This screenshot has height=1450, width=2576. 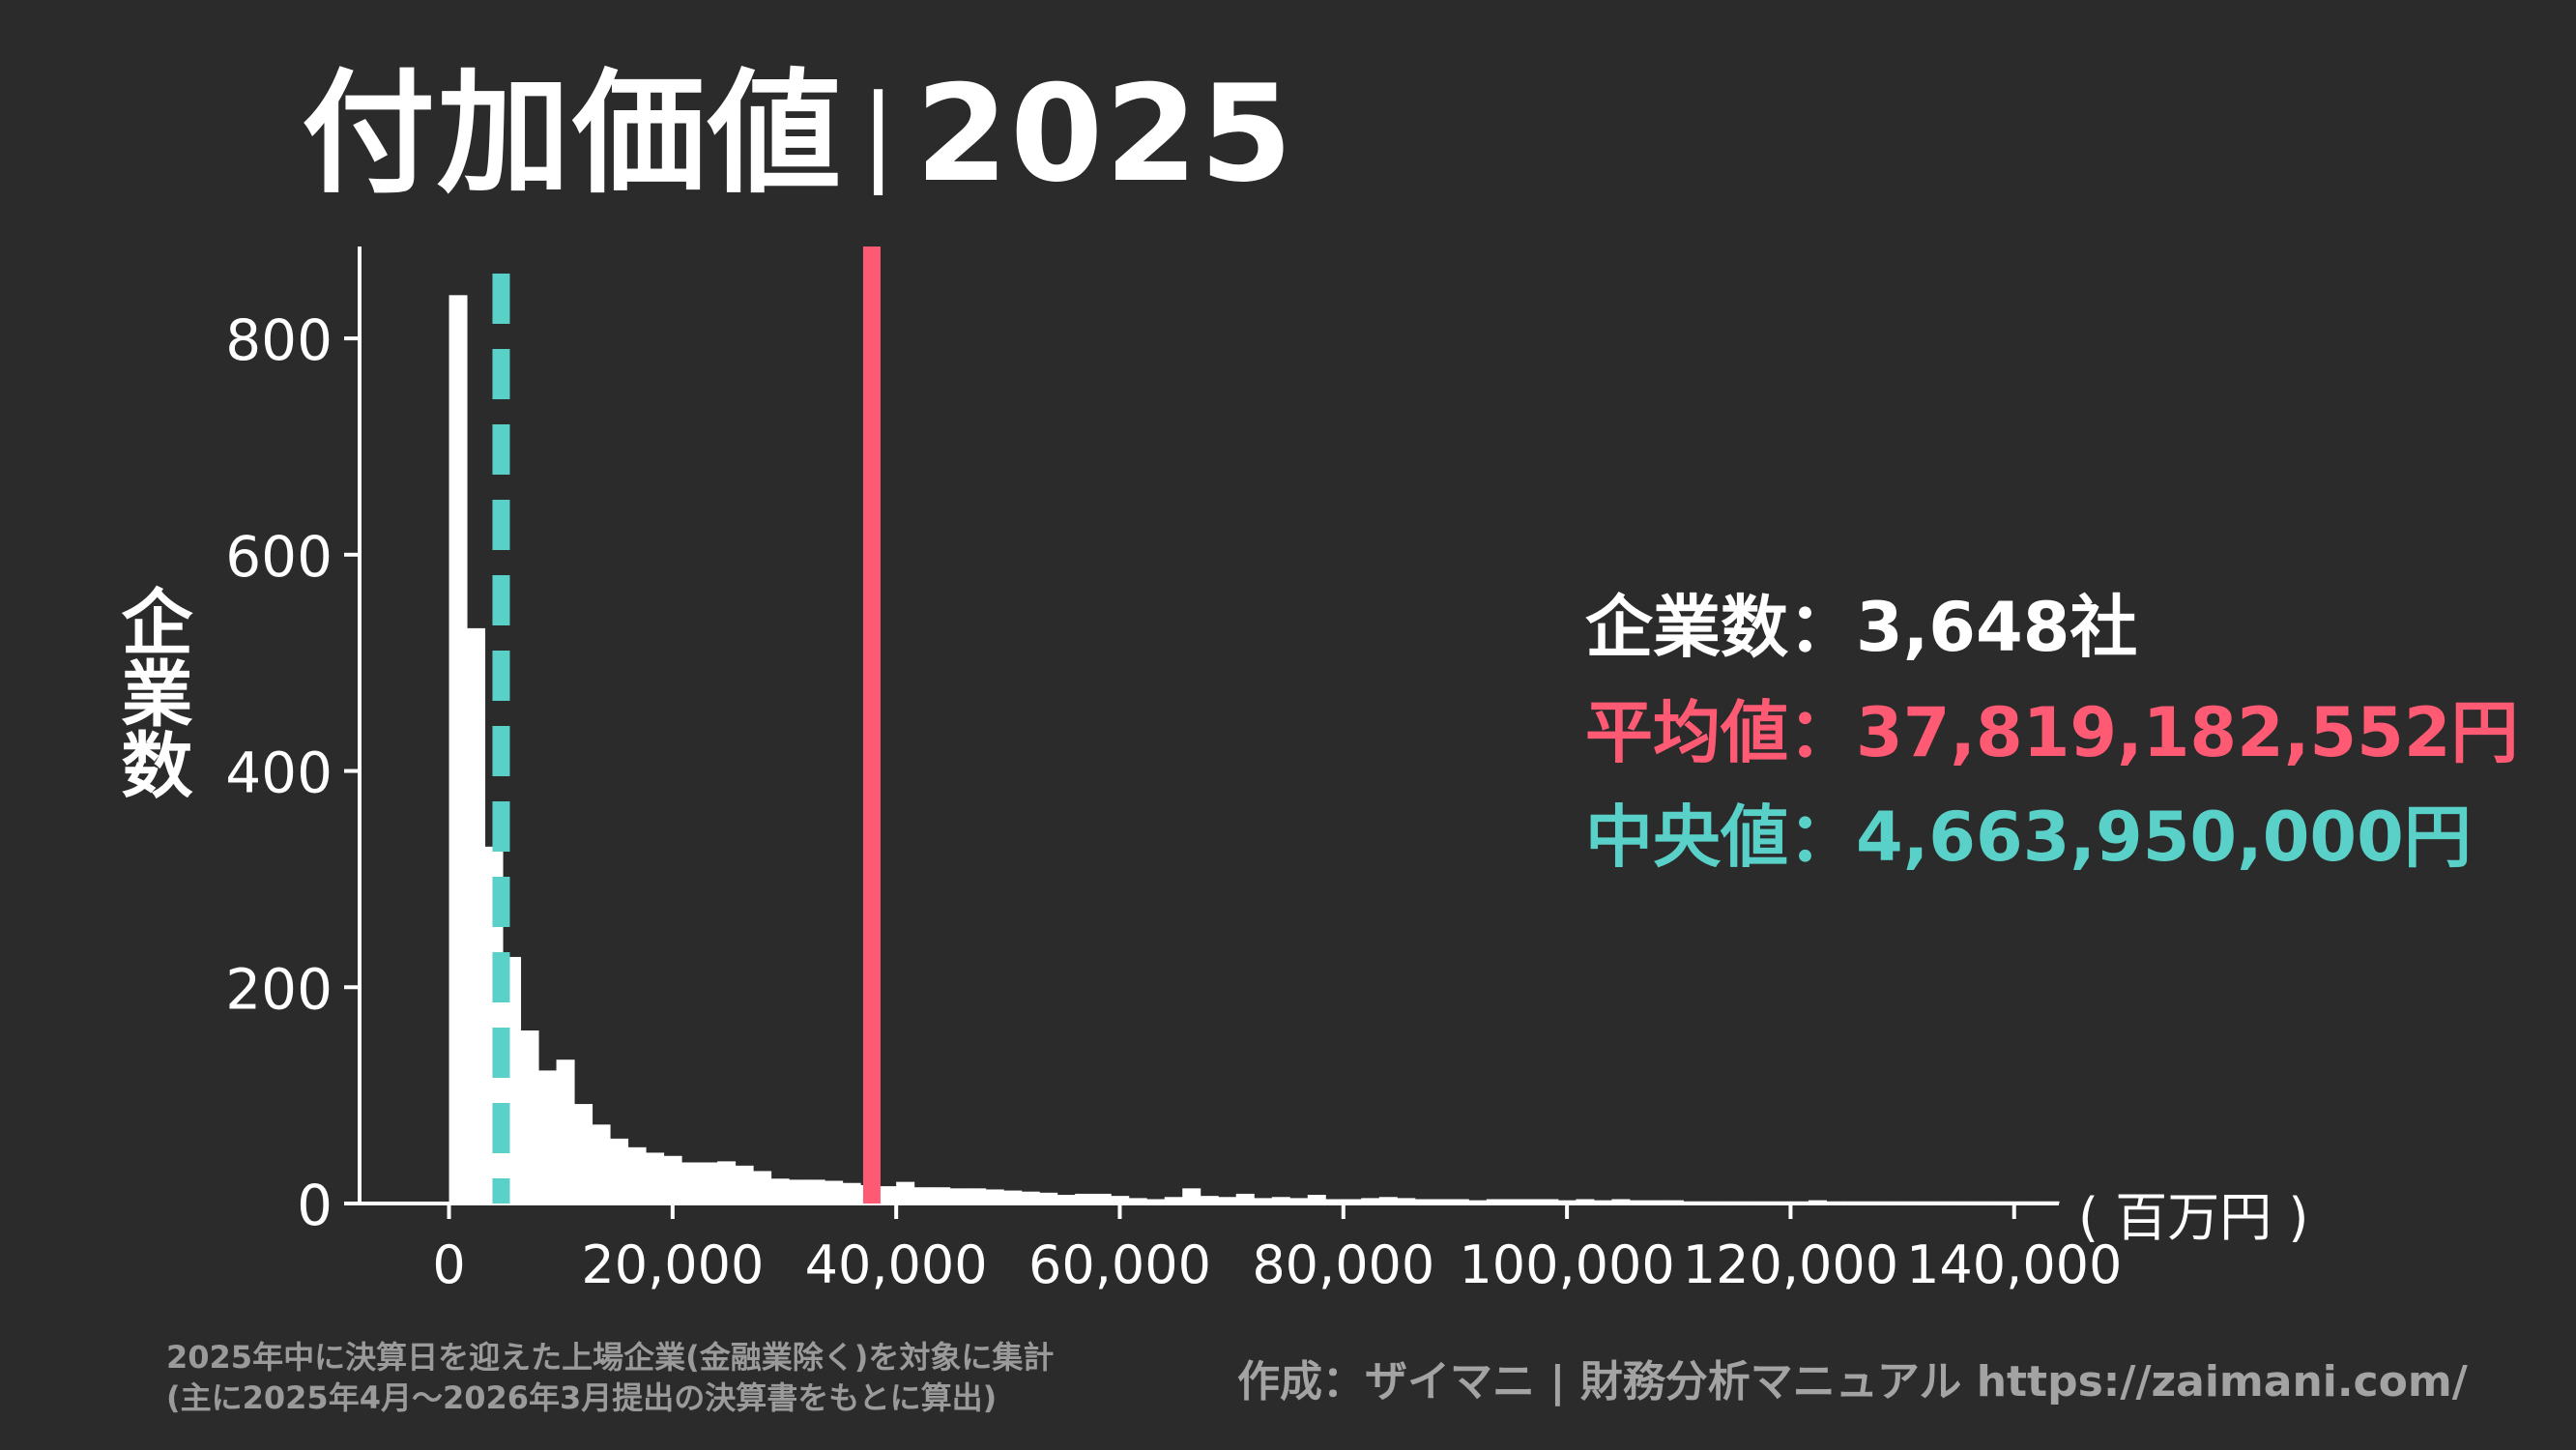 What do you see at coordinates (1822, 732) in the screenshot?
I see `mean-colon: ：` at bounding box center [1822, 732].